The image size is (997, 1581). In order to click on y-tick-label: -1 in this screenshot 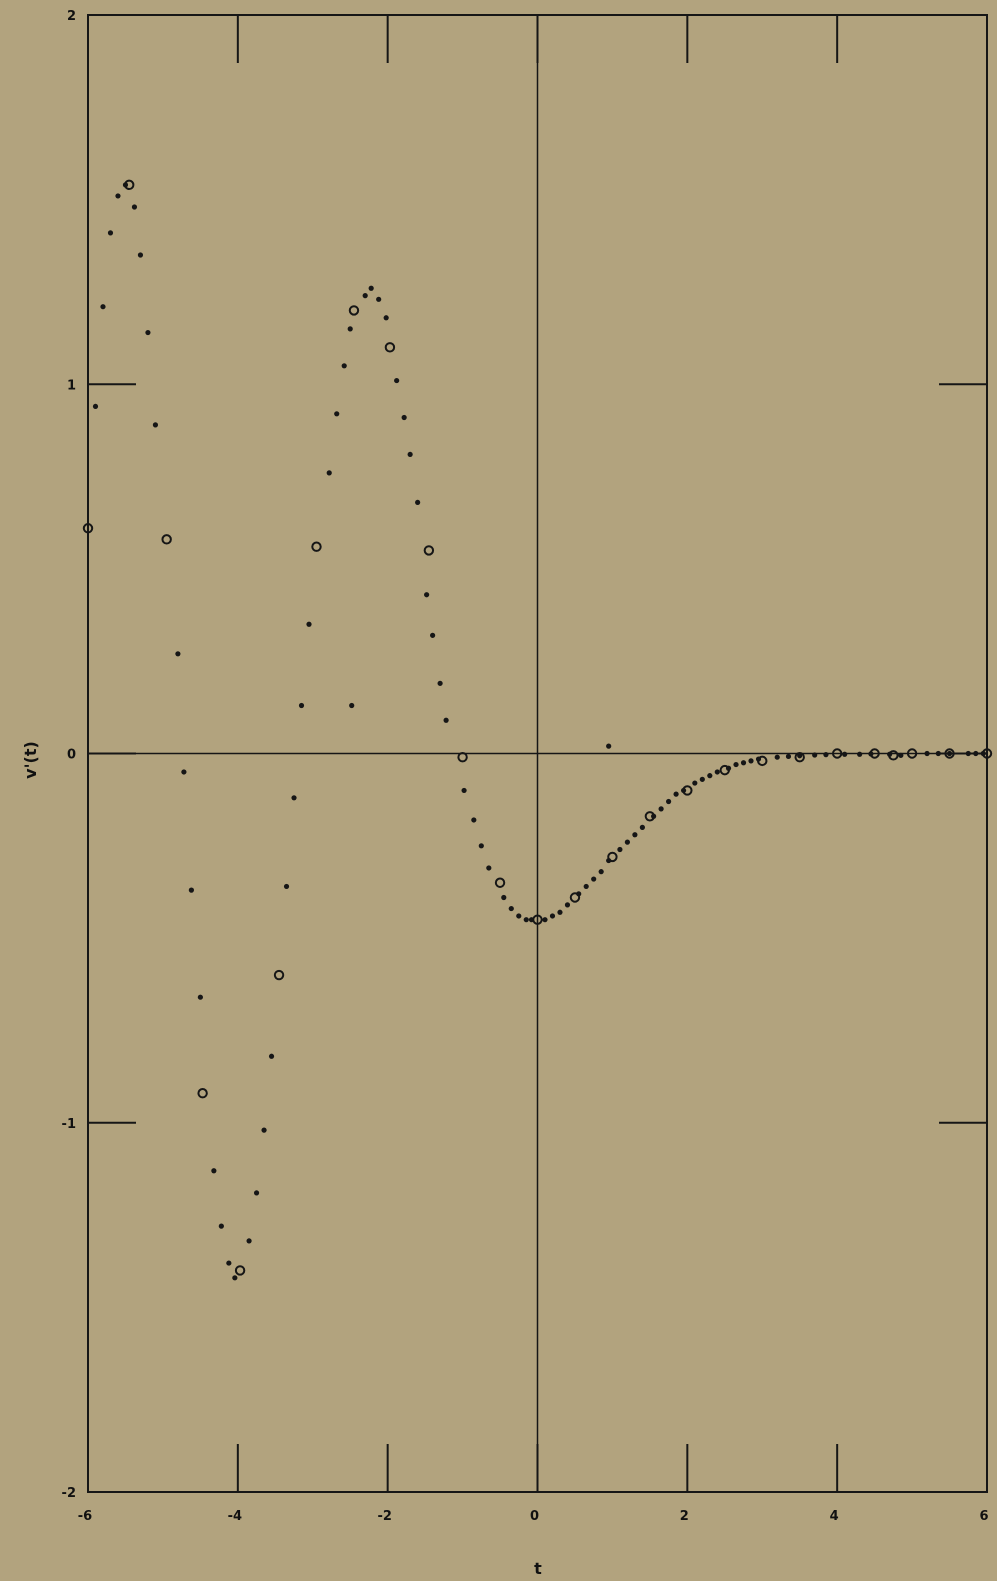, I will do `click(69, 1124)`.